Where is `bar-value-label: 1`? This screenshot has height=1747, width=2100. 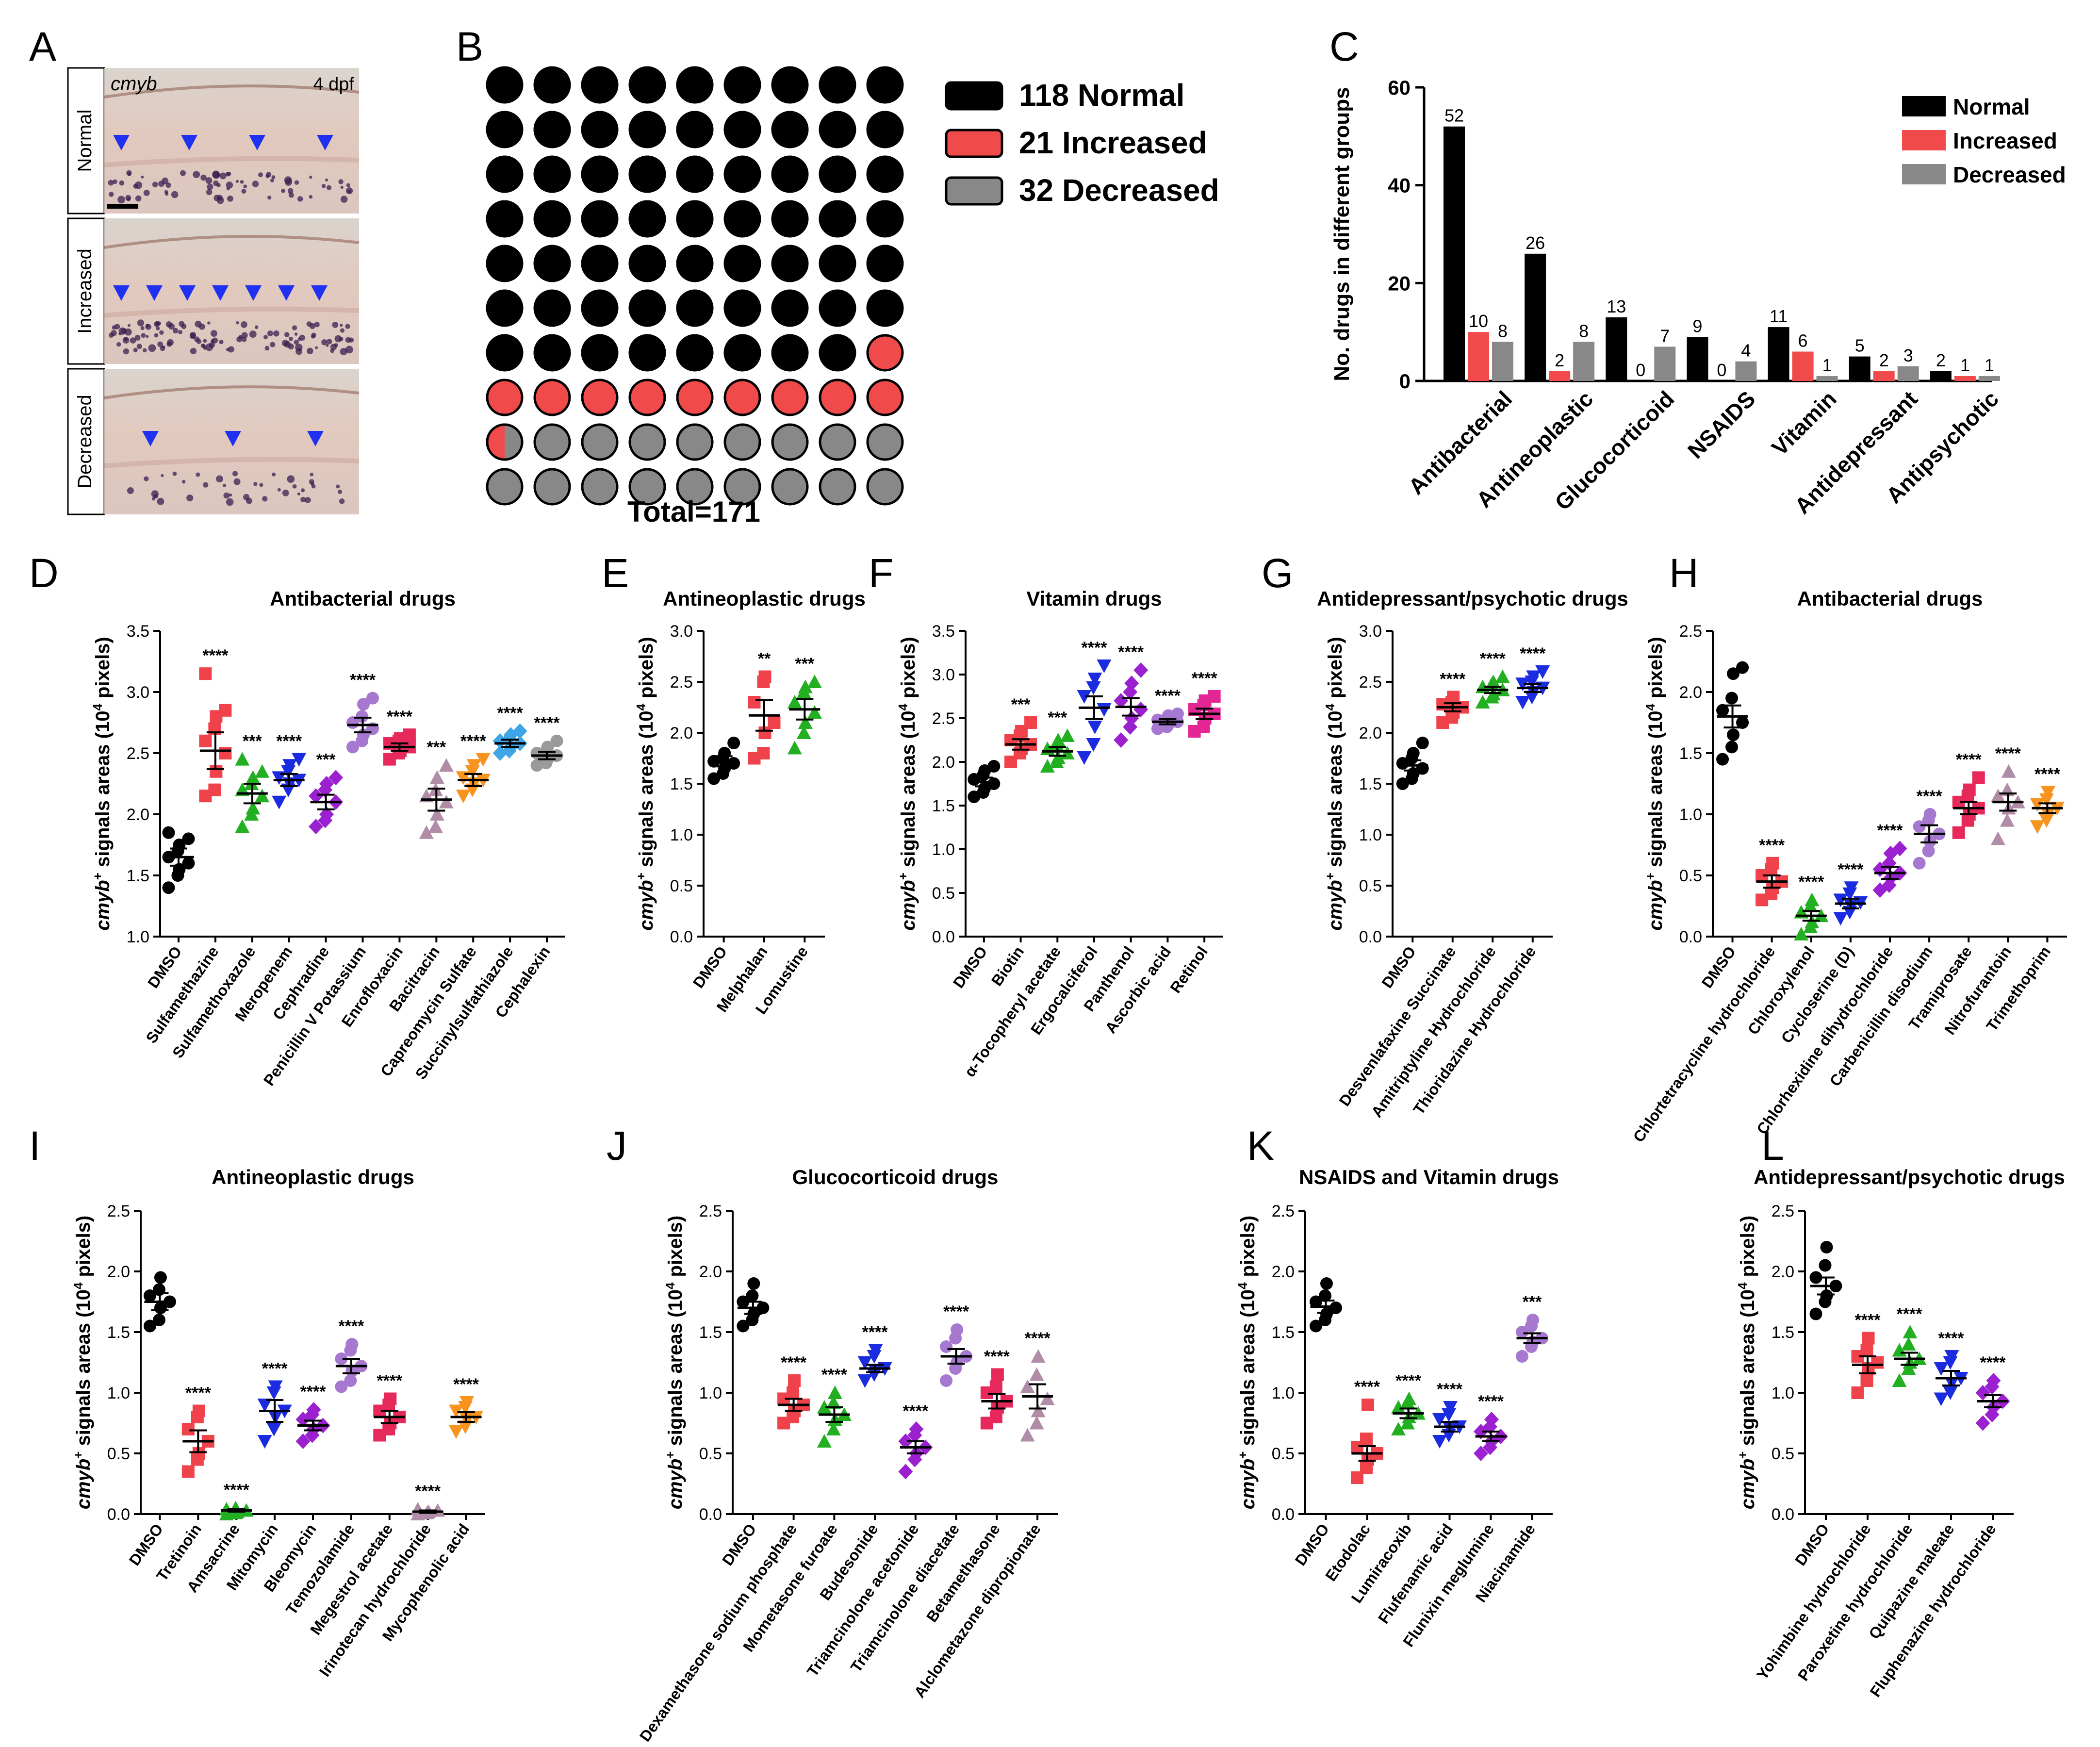 bar-value-label: 1 is located at coordinates (1827, 365).